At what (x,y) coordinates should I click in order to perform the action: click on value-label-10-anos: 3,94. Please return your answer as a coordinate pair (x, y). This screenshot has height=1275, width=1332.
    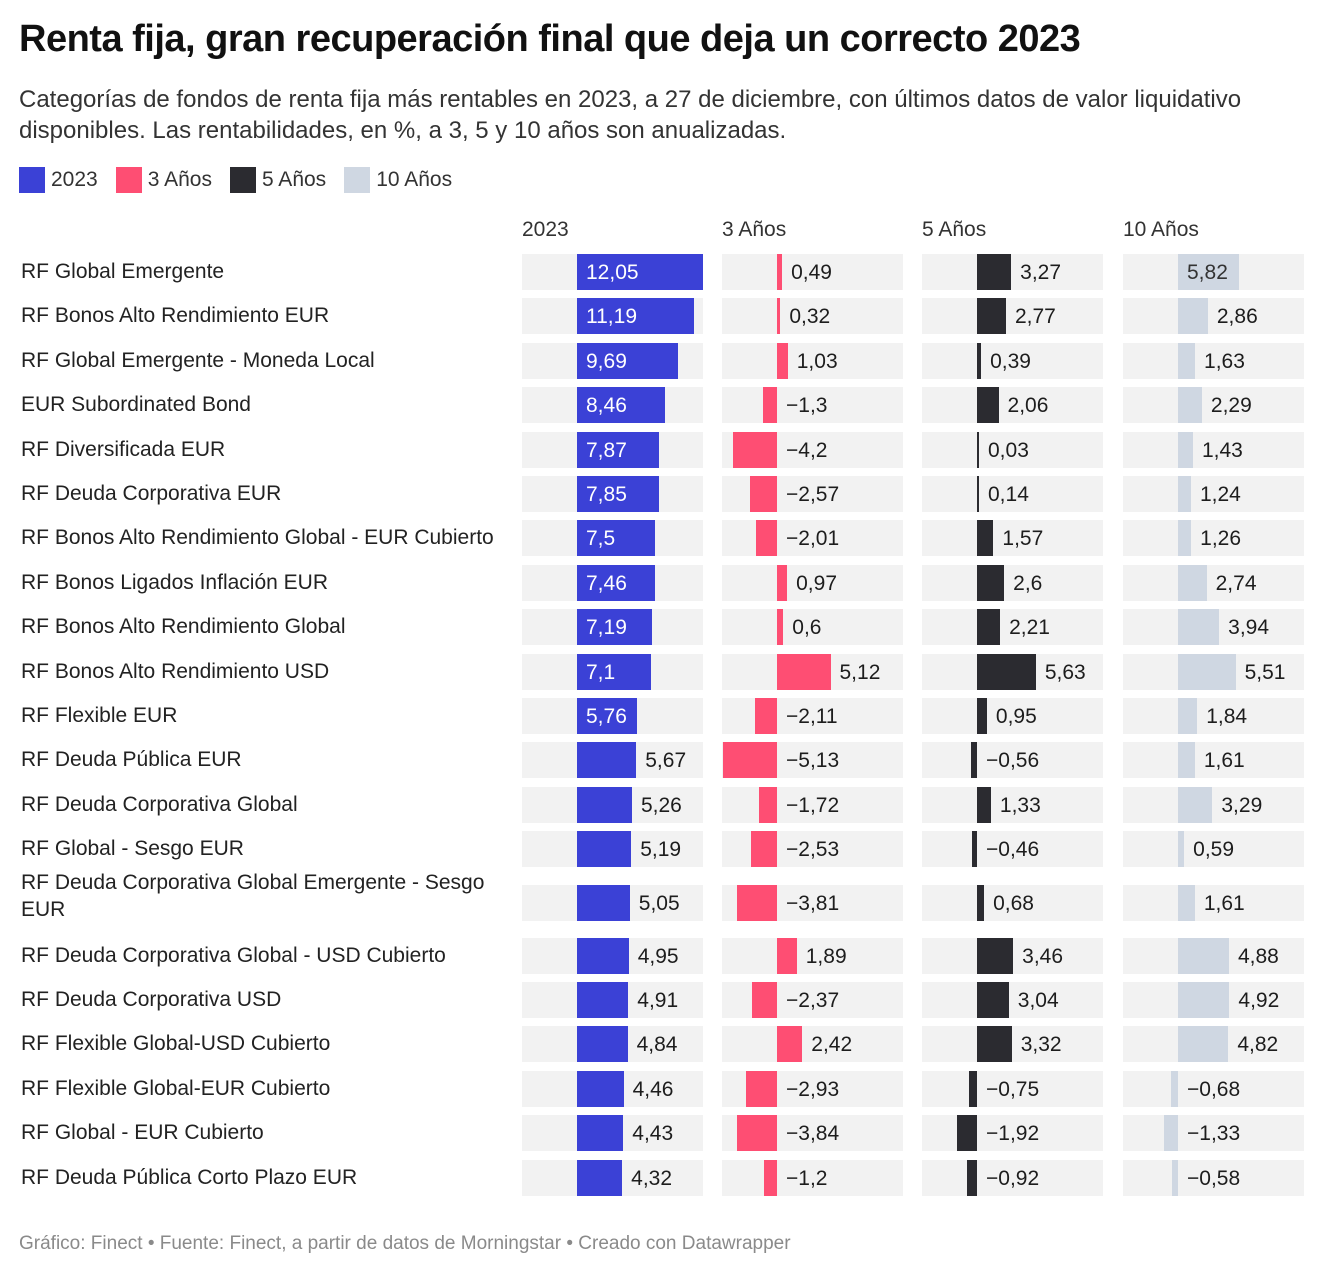
    Looking at the image, I should click on (1249, 628).